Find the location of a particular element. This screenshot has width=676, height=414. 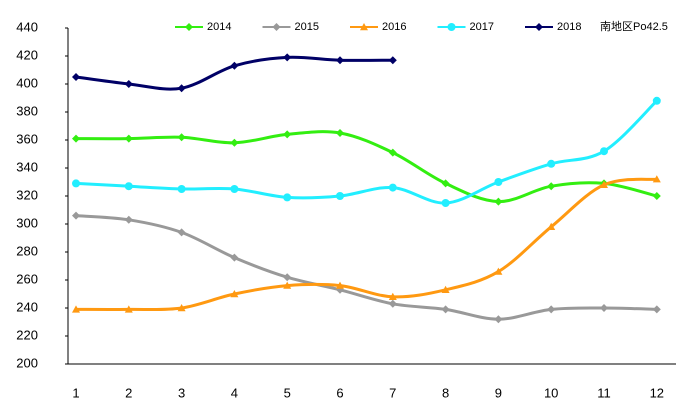

y-tick-label: 440 is located at coordinates (27, 26).